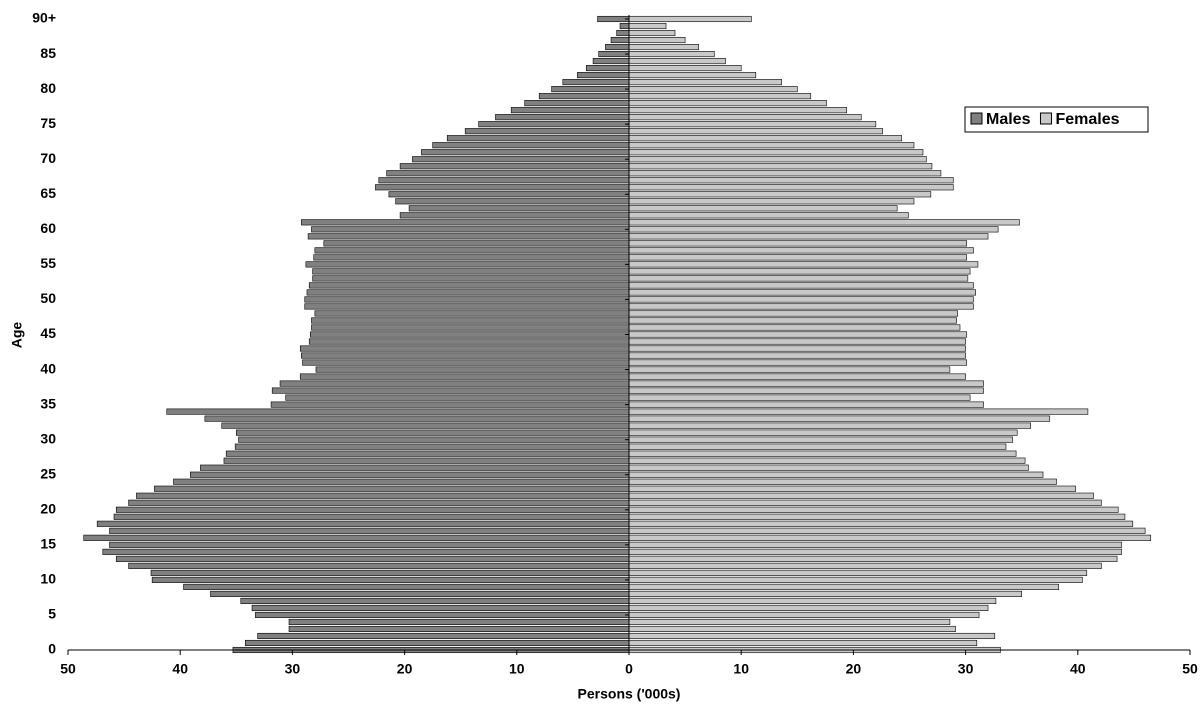 Image resolution: width=1201 pixels, height=706 pixels. Describe the element at coordinates (629, 669) in the screenshot. I see `x-tick-label: 0` at that location.